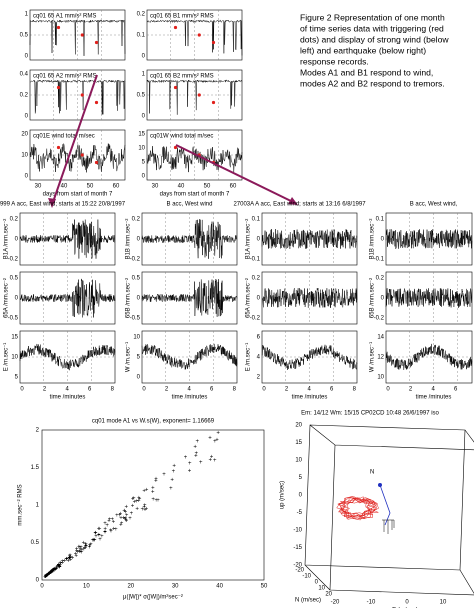 This screenshot has width=474, height=608. Describe the element at coordinates (249, 357) in the screenshot. I see `y-axis-label: E /m.sec⁻¹` at that location.